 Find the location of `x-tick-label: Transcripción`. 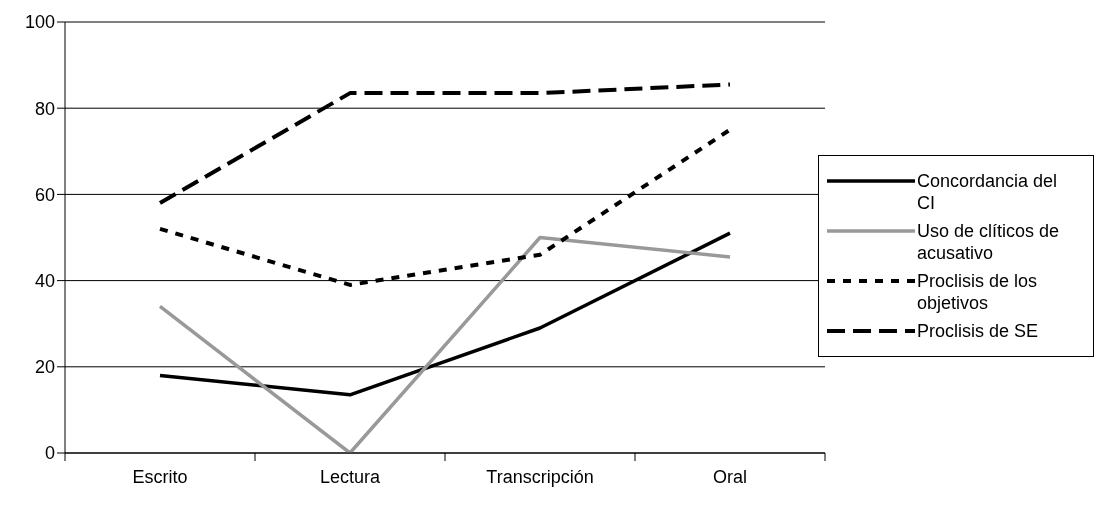

x-tick-label: Transcripción is located at coordinates (540, 477).